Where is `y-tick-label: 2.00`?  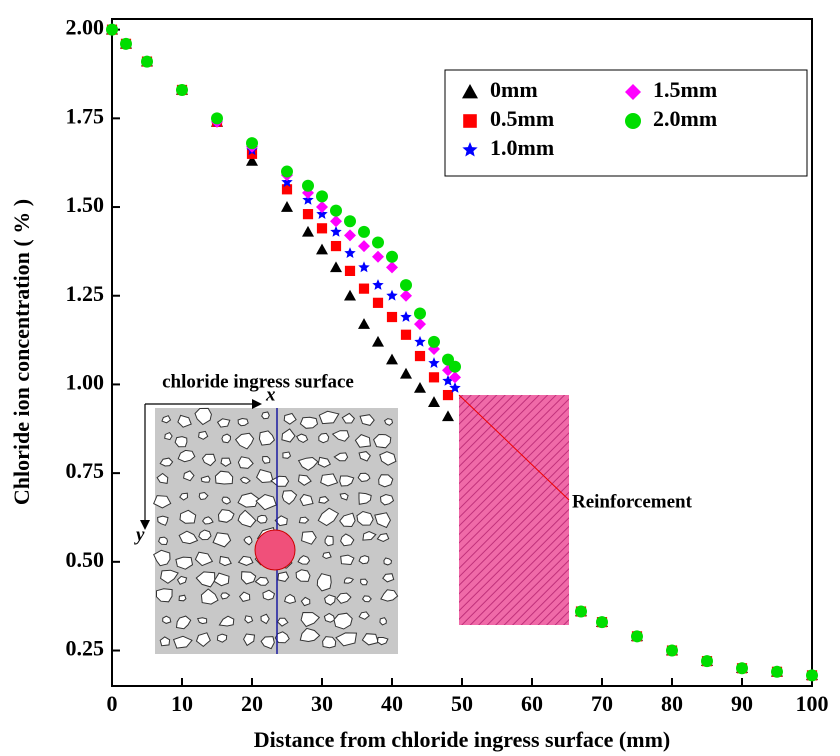 y-tick-label: 2.00 is located at coordinates (85, 27).